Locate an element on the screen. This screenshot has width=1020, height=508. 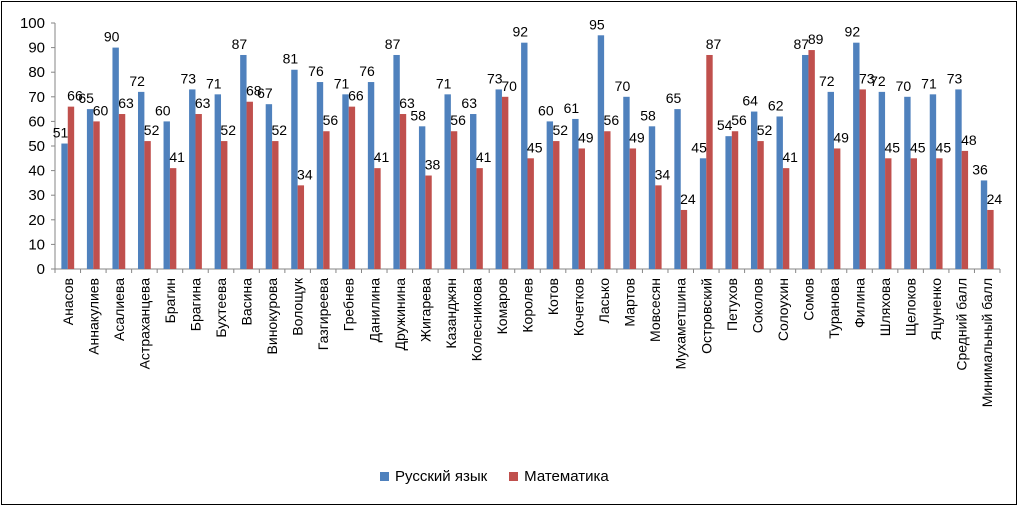
legend-label-series-2: Математика is located at coordinates (566, 476).